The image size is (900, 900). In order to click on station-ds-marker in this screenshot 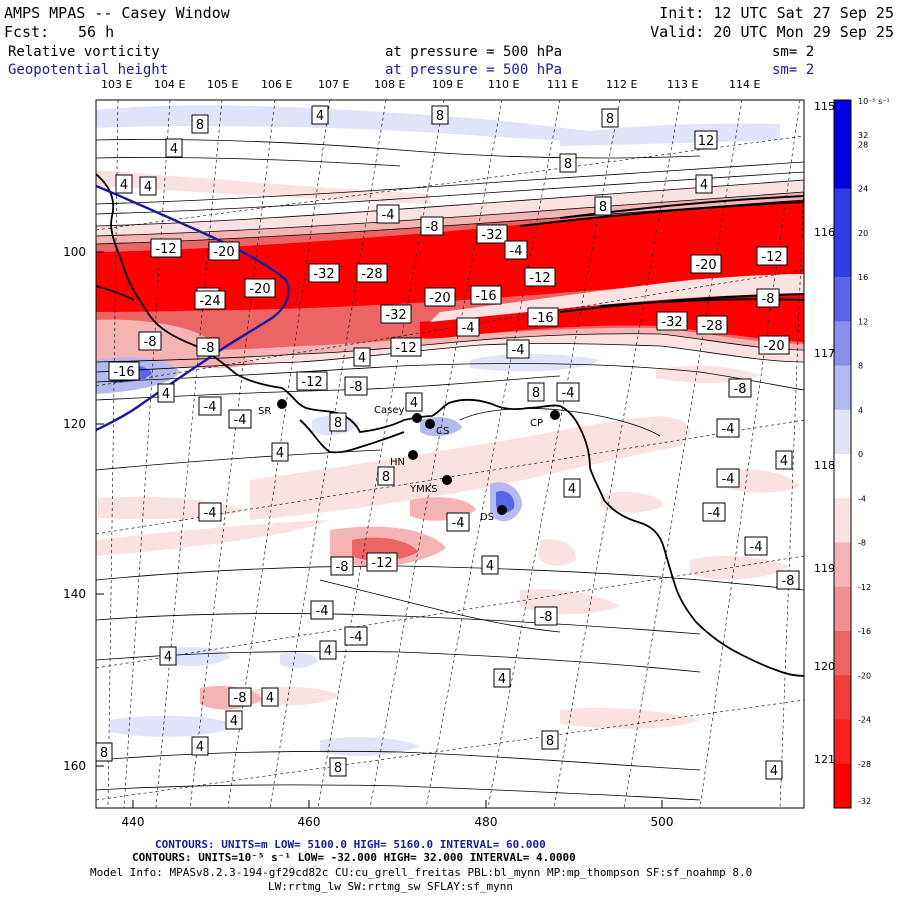, I will do `click(502, 510)`.